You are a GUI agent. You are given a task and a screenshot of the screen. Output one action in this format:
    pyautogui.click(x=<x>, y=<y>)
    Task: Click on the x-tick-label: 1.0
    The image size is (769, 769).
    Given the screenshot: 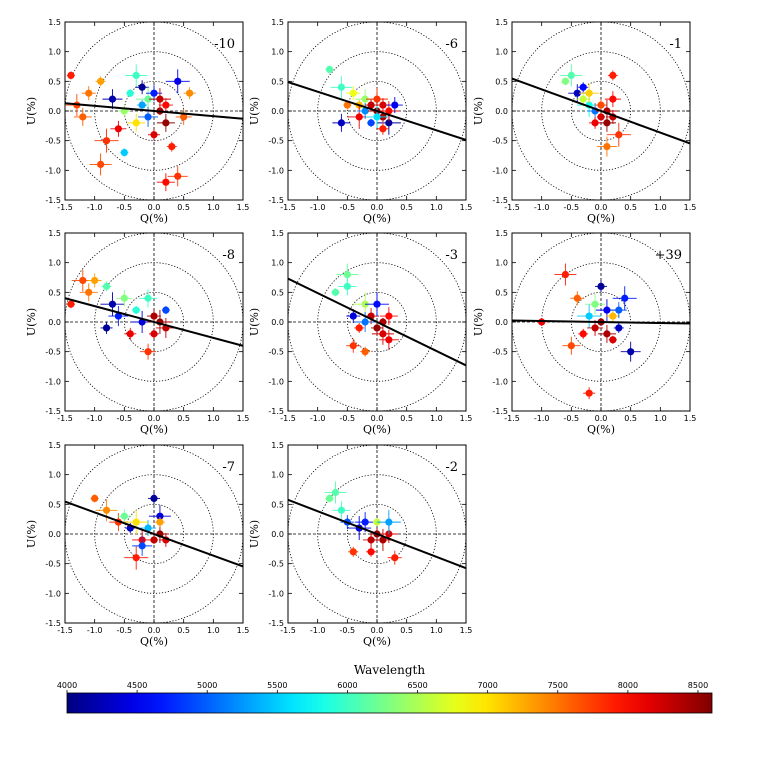 What is the action you would take?
    pyautogui.click(x=436, y=207)
    